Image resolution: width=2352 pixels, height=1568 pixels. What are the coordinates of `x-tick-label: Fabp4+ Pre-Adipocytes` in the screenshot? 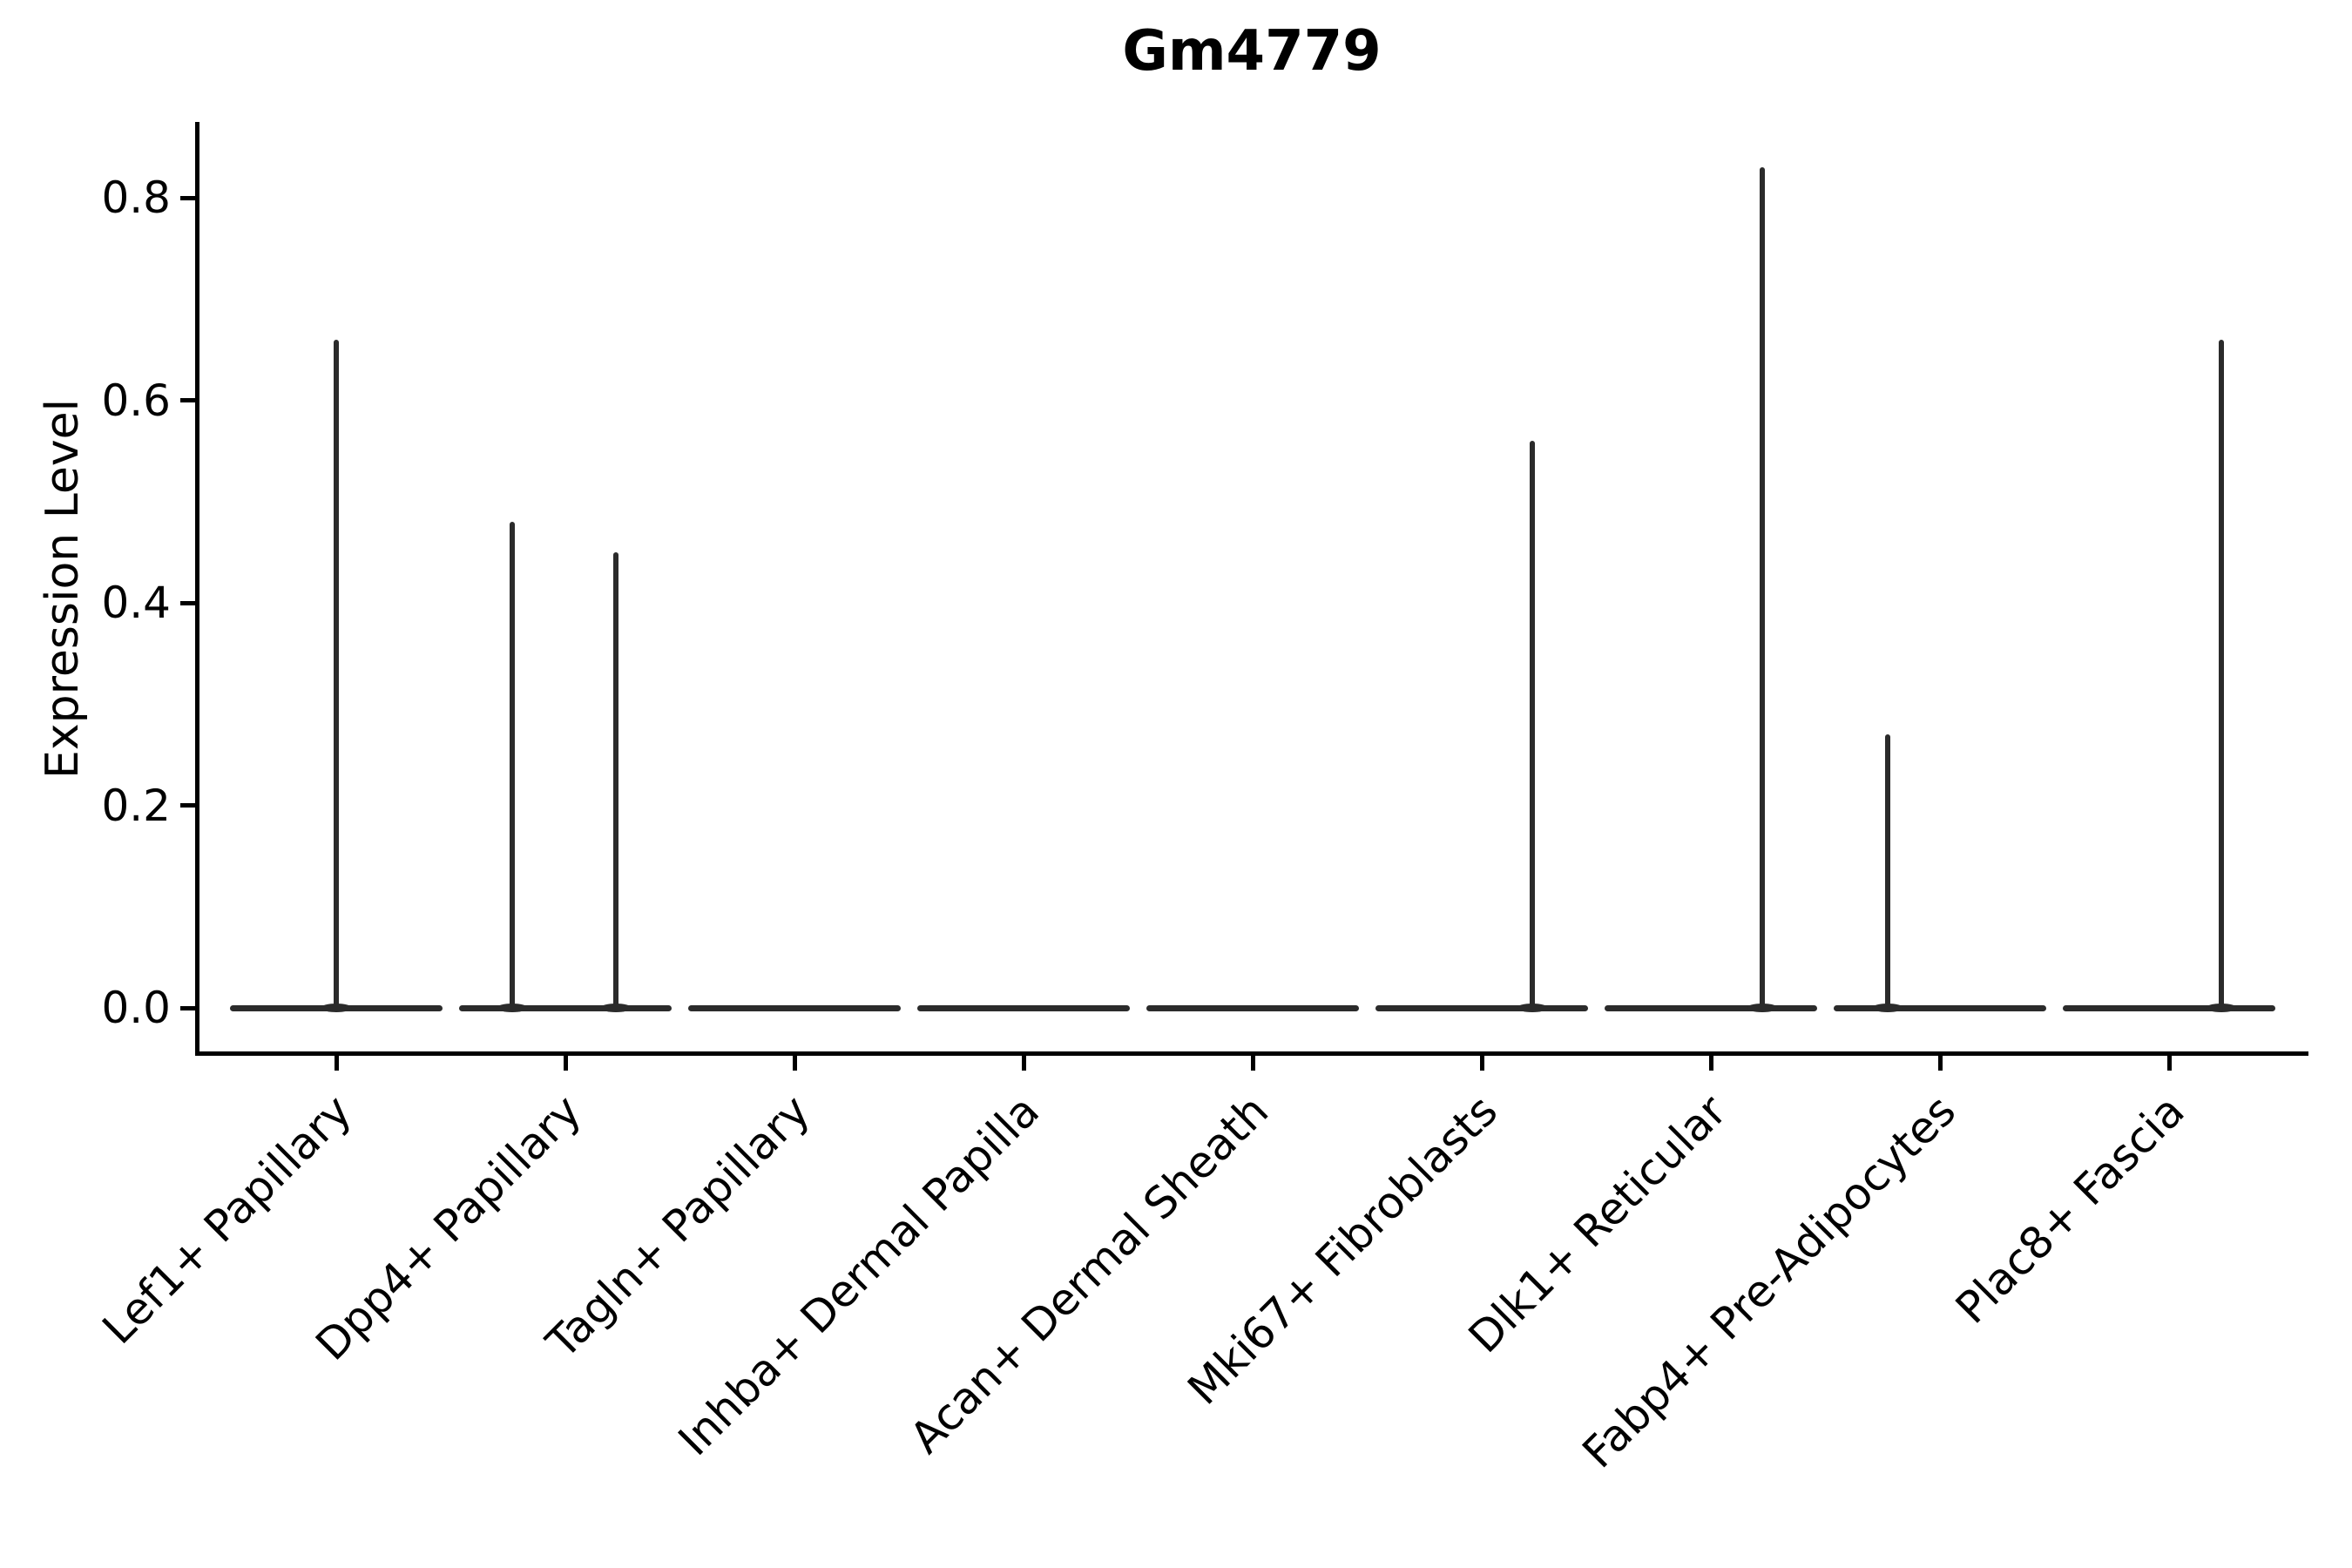 It's located at (1769, 1281).